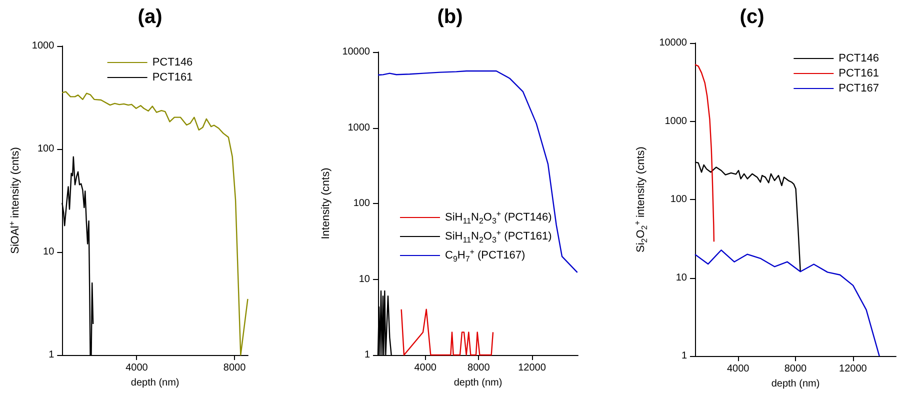 The image size is (904, 394). What do you see at coordinates (859, 88) in the screenshot?
I see `legend-label: PCT167` at bounding box center [859, 88].